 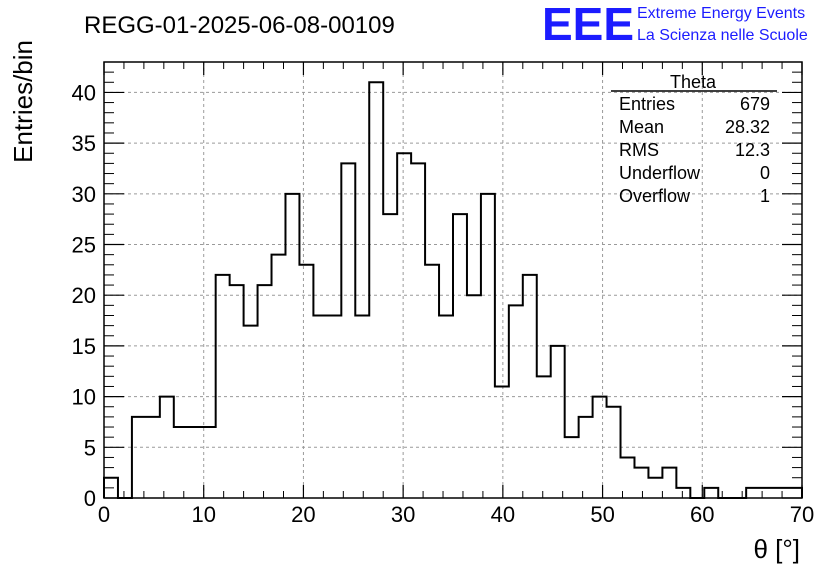 What do you see at coordinates (84, 346) in the screenshot?
I see `y-tick-label: 15` at bounding box center [84, 346].